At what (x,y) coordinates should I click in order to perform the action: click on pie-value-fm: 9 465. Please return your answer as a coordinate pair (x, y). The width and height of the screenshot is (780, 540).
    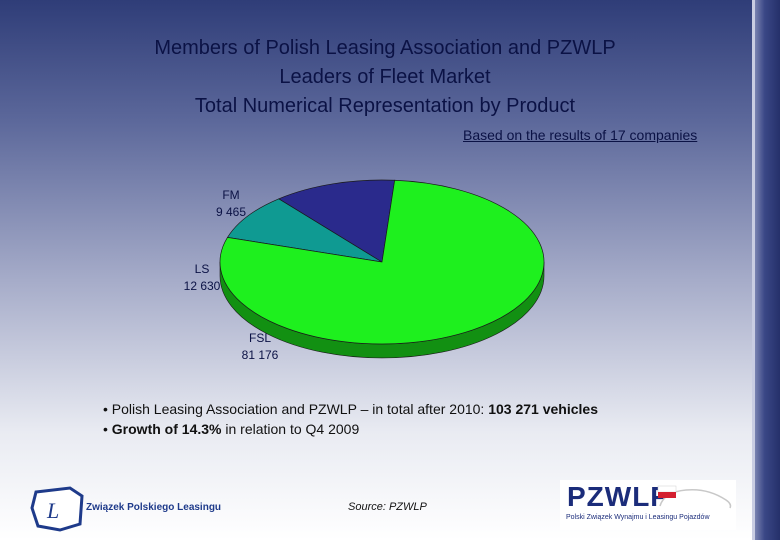
    Looking at the image, I should click on (231, 212).